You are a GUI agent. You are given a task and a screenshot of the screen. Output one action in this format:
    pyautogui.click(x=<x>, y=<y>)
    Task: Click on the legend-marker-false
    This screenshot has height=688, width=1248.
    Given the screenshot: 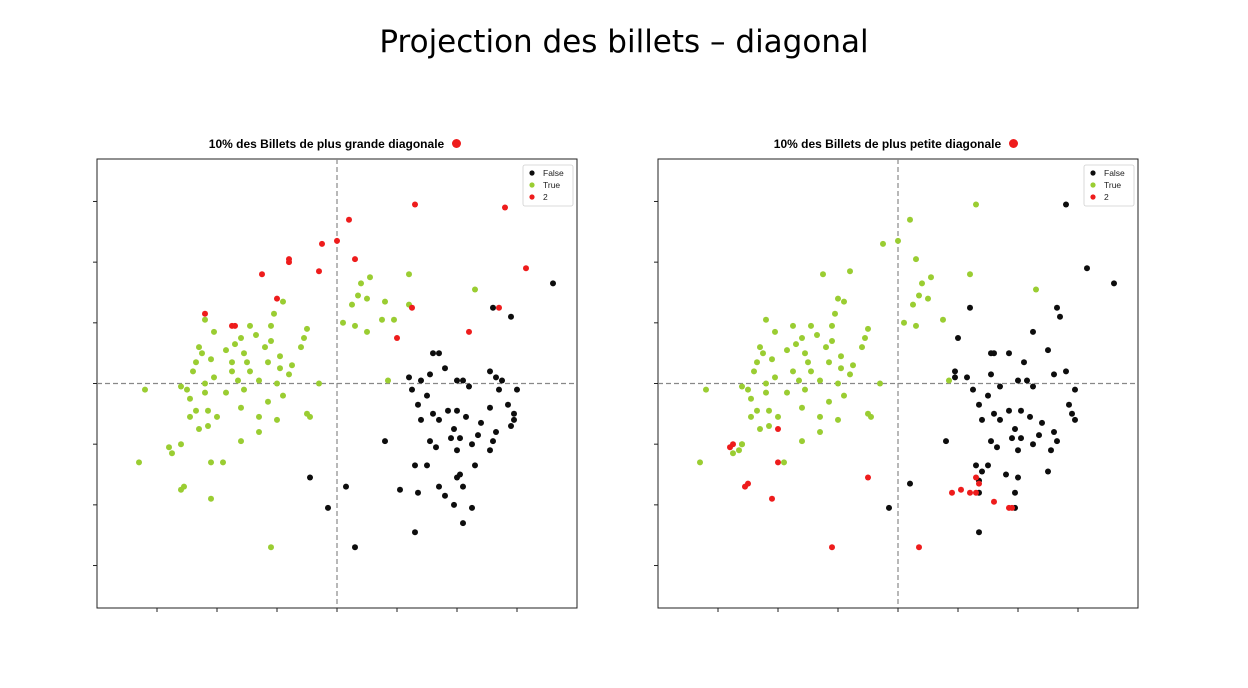 What is the action you would take?
    pyautogui.click(x=1093, y=173)
    